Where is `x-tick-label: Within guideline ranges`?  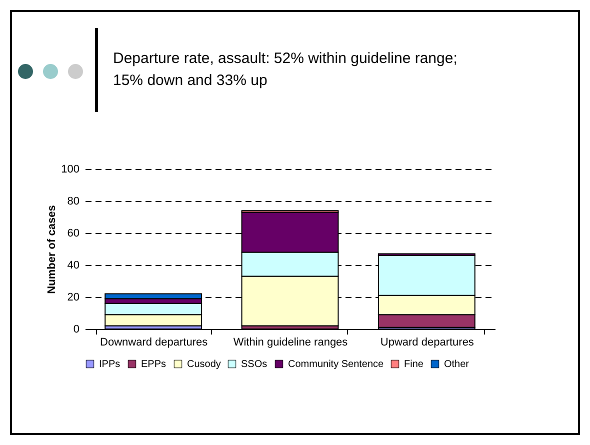 x-tick-label: Within guideline ranges is located at coordinates (290, 342).